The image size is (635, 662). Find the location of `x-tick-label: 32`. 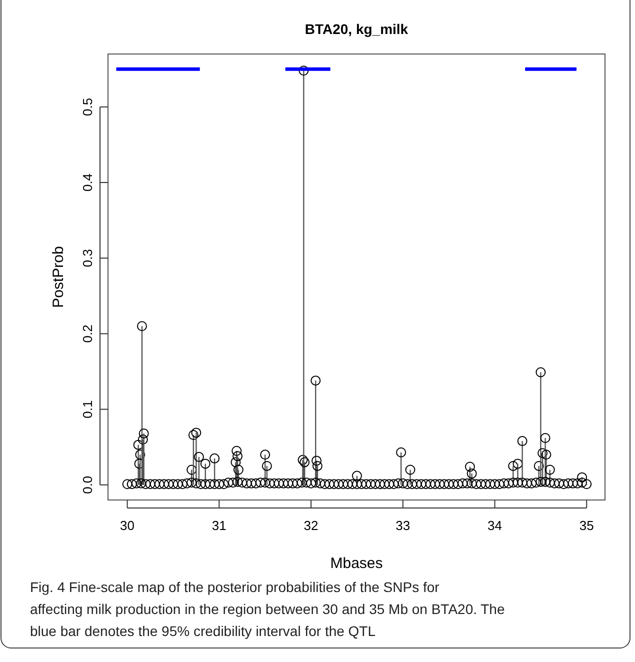

x-tick-label: 32 is located at coordinates (311, 525).